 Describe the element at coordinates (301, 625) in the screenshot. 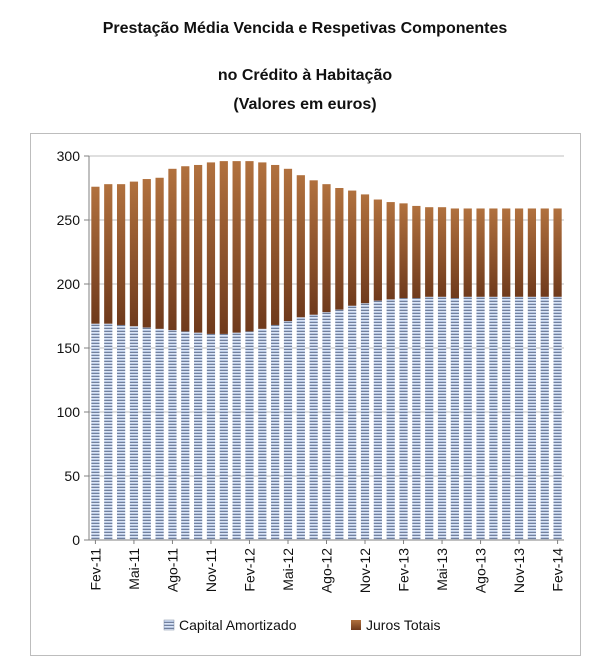

I see `legend-layer: Capital Amortizado Juros Totais` at that location.